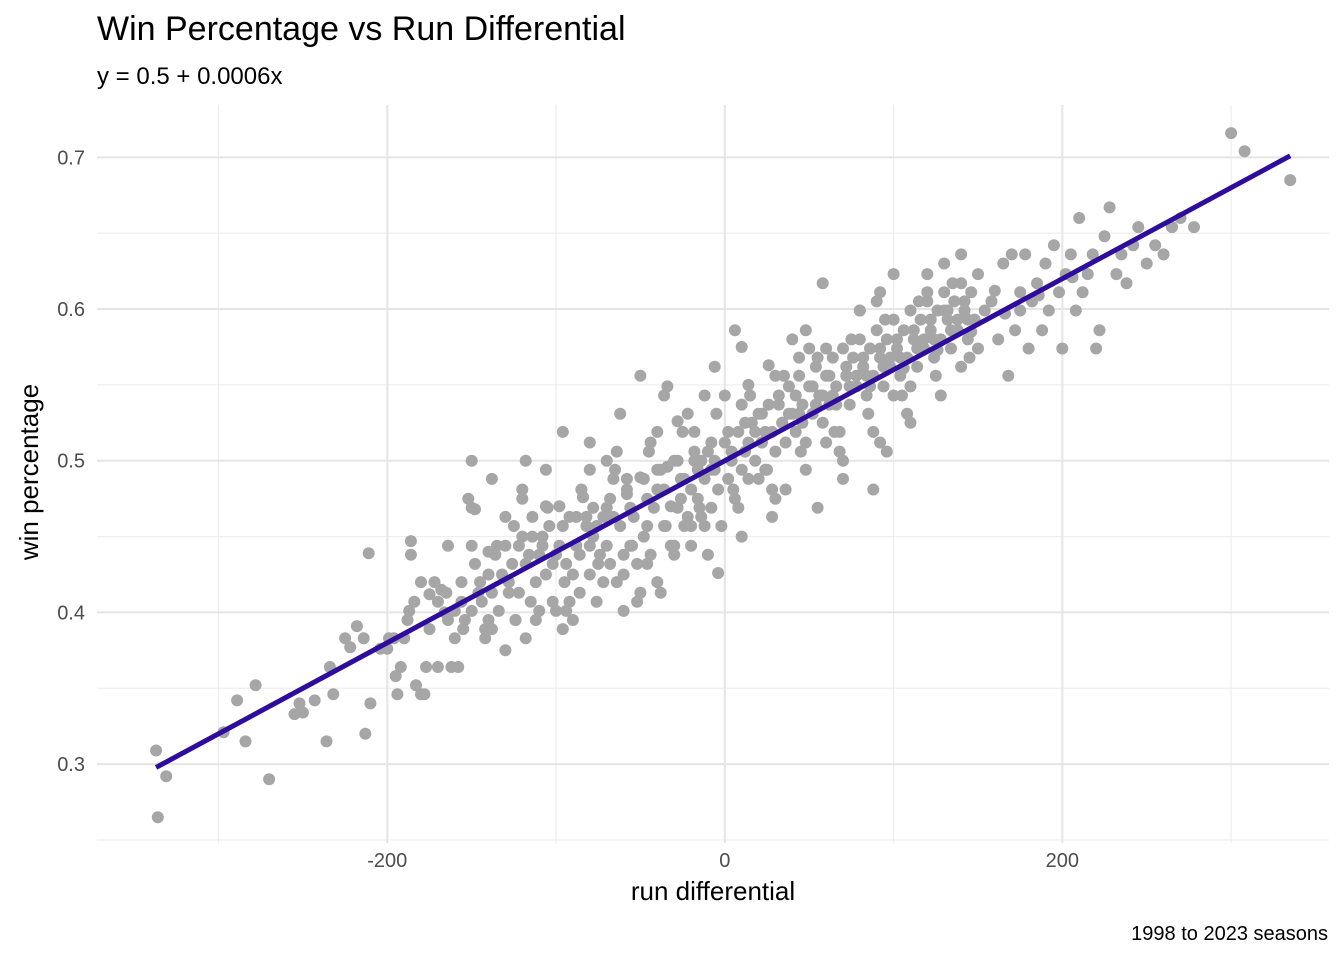 The image size is (1344, 960). Describe the element at coordinates (387, 861) in the screenshot. I see `x-tick-label: -200` at that location.